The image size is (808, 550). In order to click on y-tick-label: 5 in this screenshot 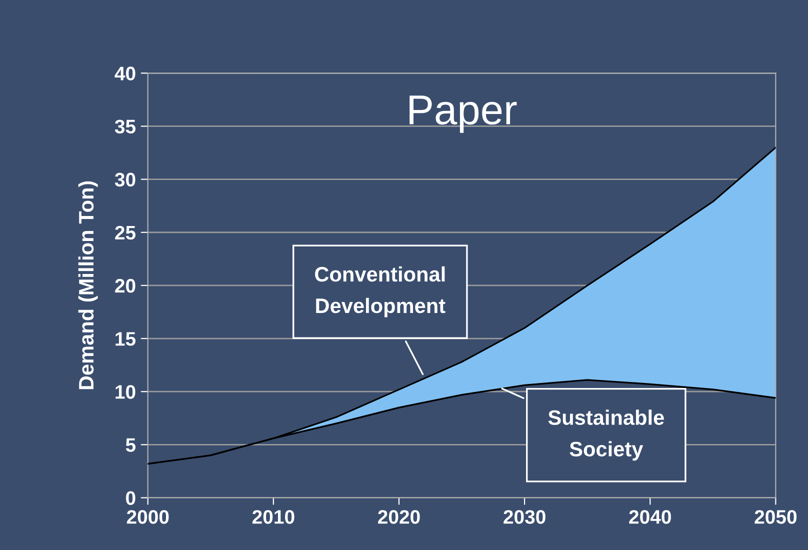, I will do `click(131, 445)`.